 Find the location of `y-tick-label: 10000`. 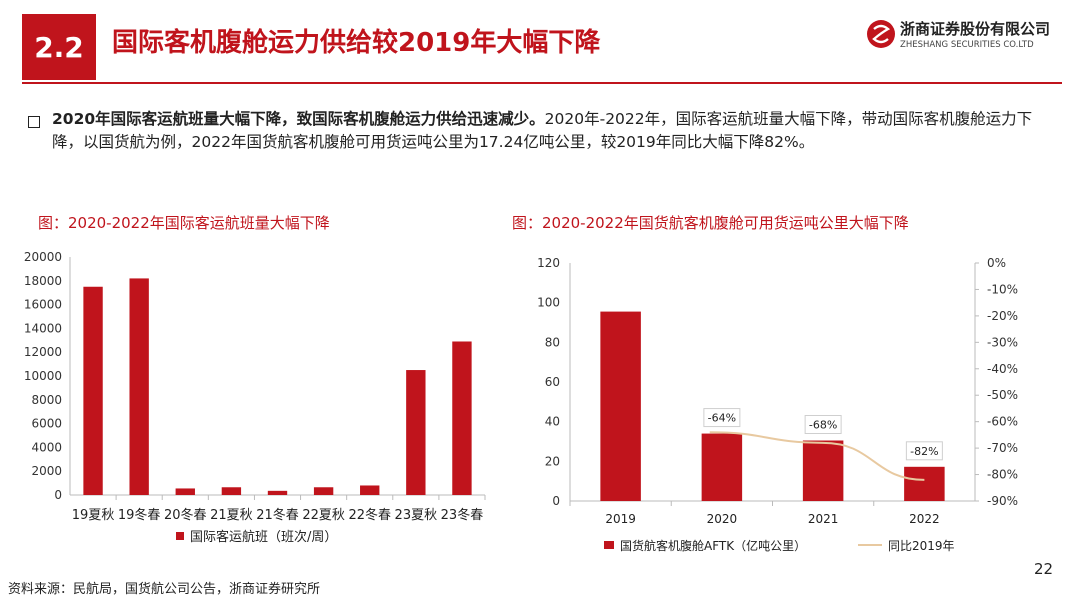

y-tick-label: 10000 is located at coordinates (43, 376).